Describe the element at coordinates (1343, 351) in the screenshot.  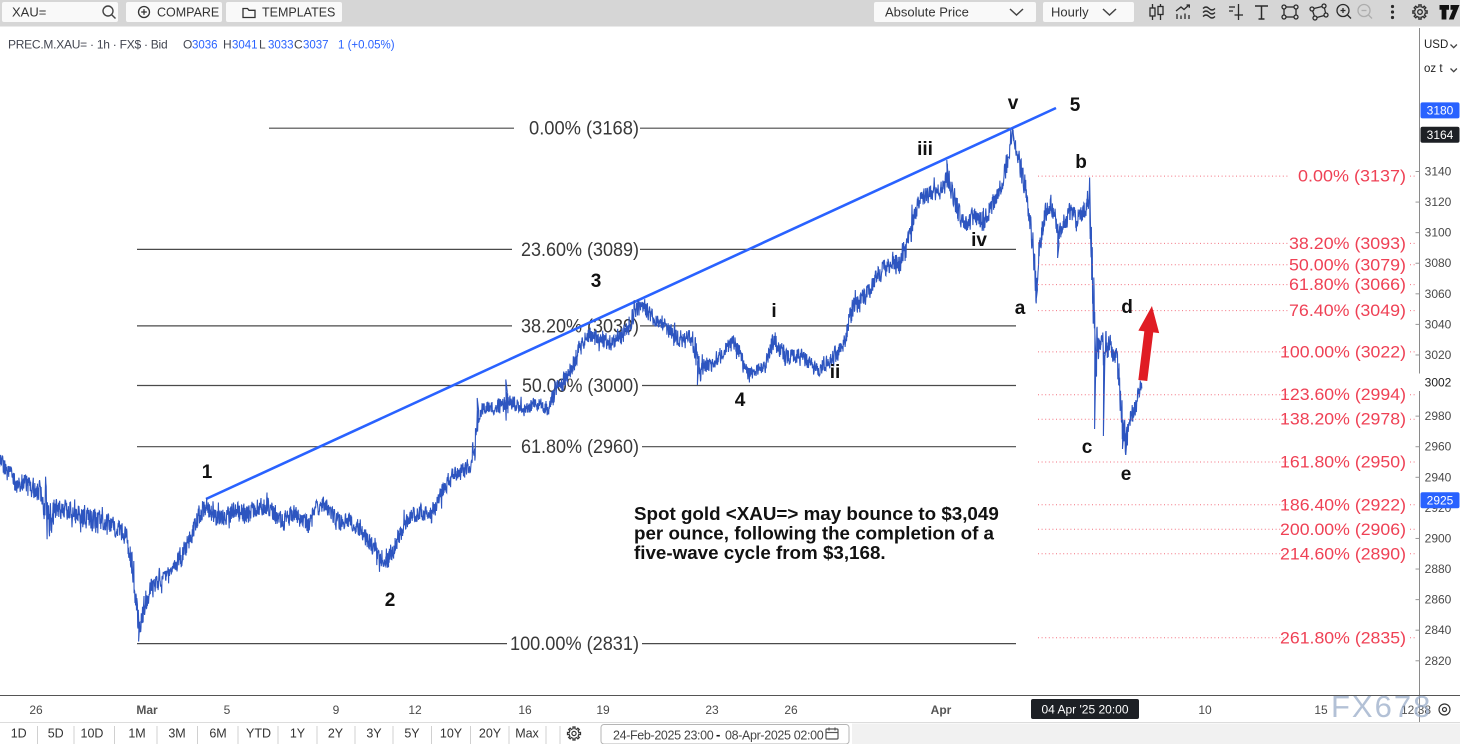
I see `svg-text: 100.00% (3022)` at that location.